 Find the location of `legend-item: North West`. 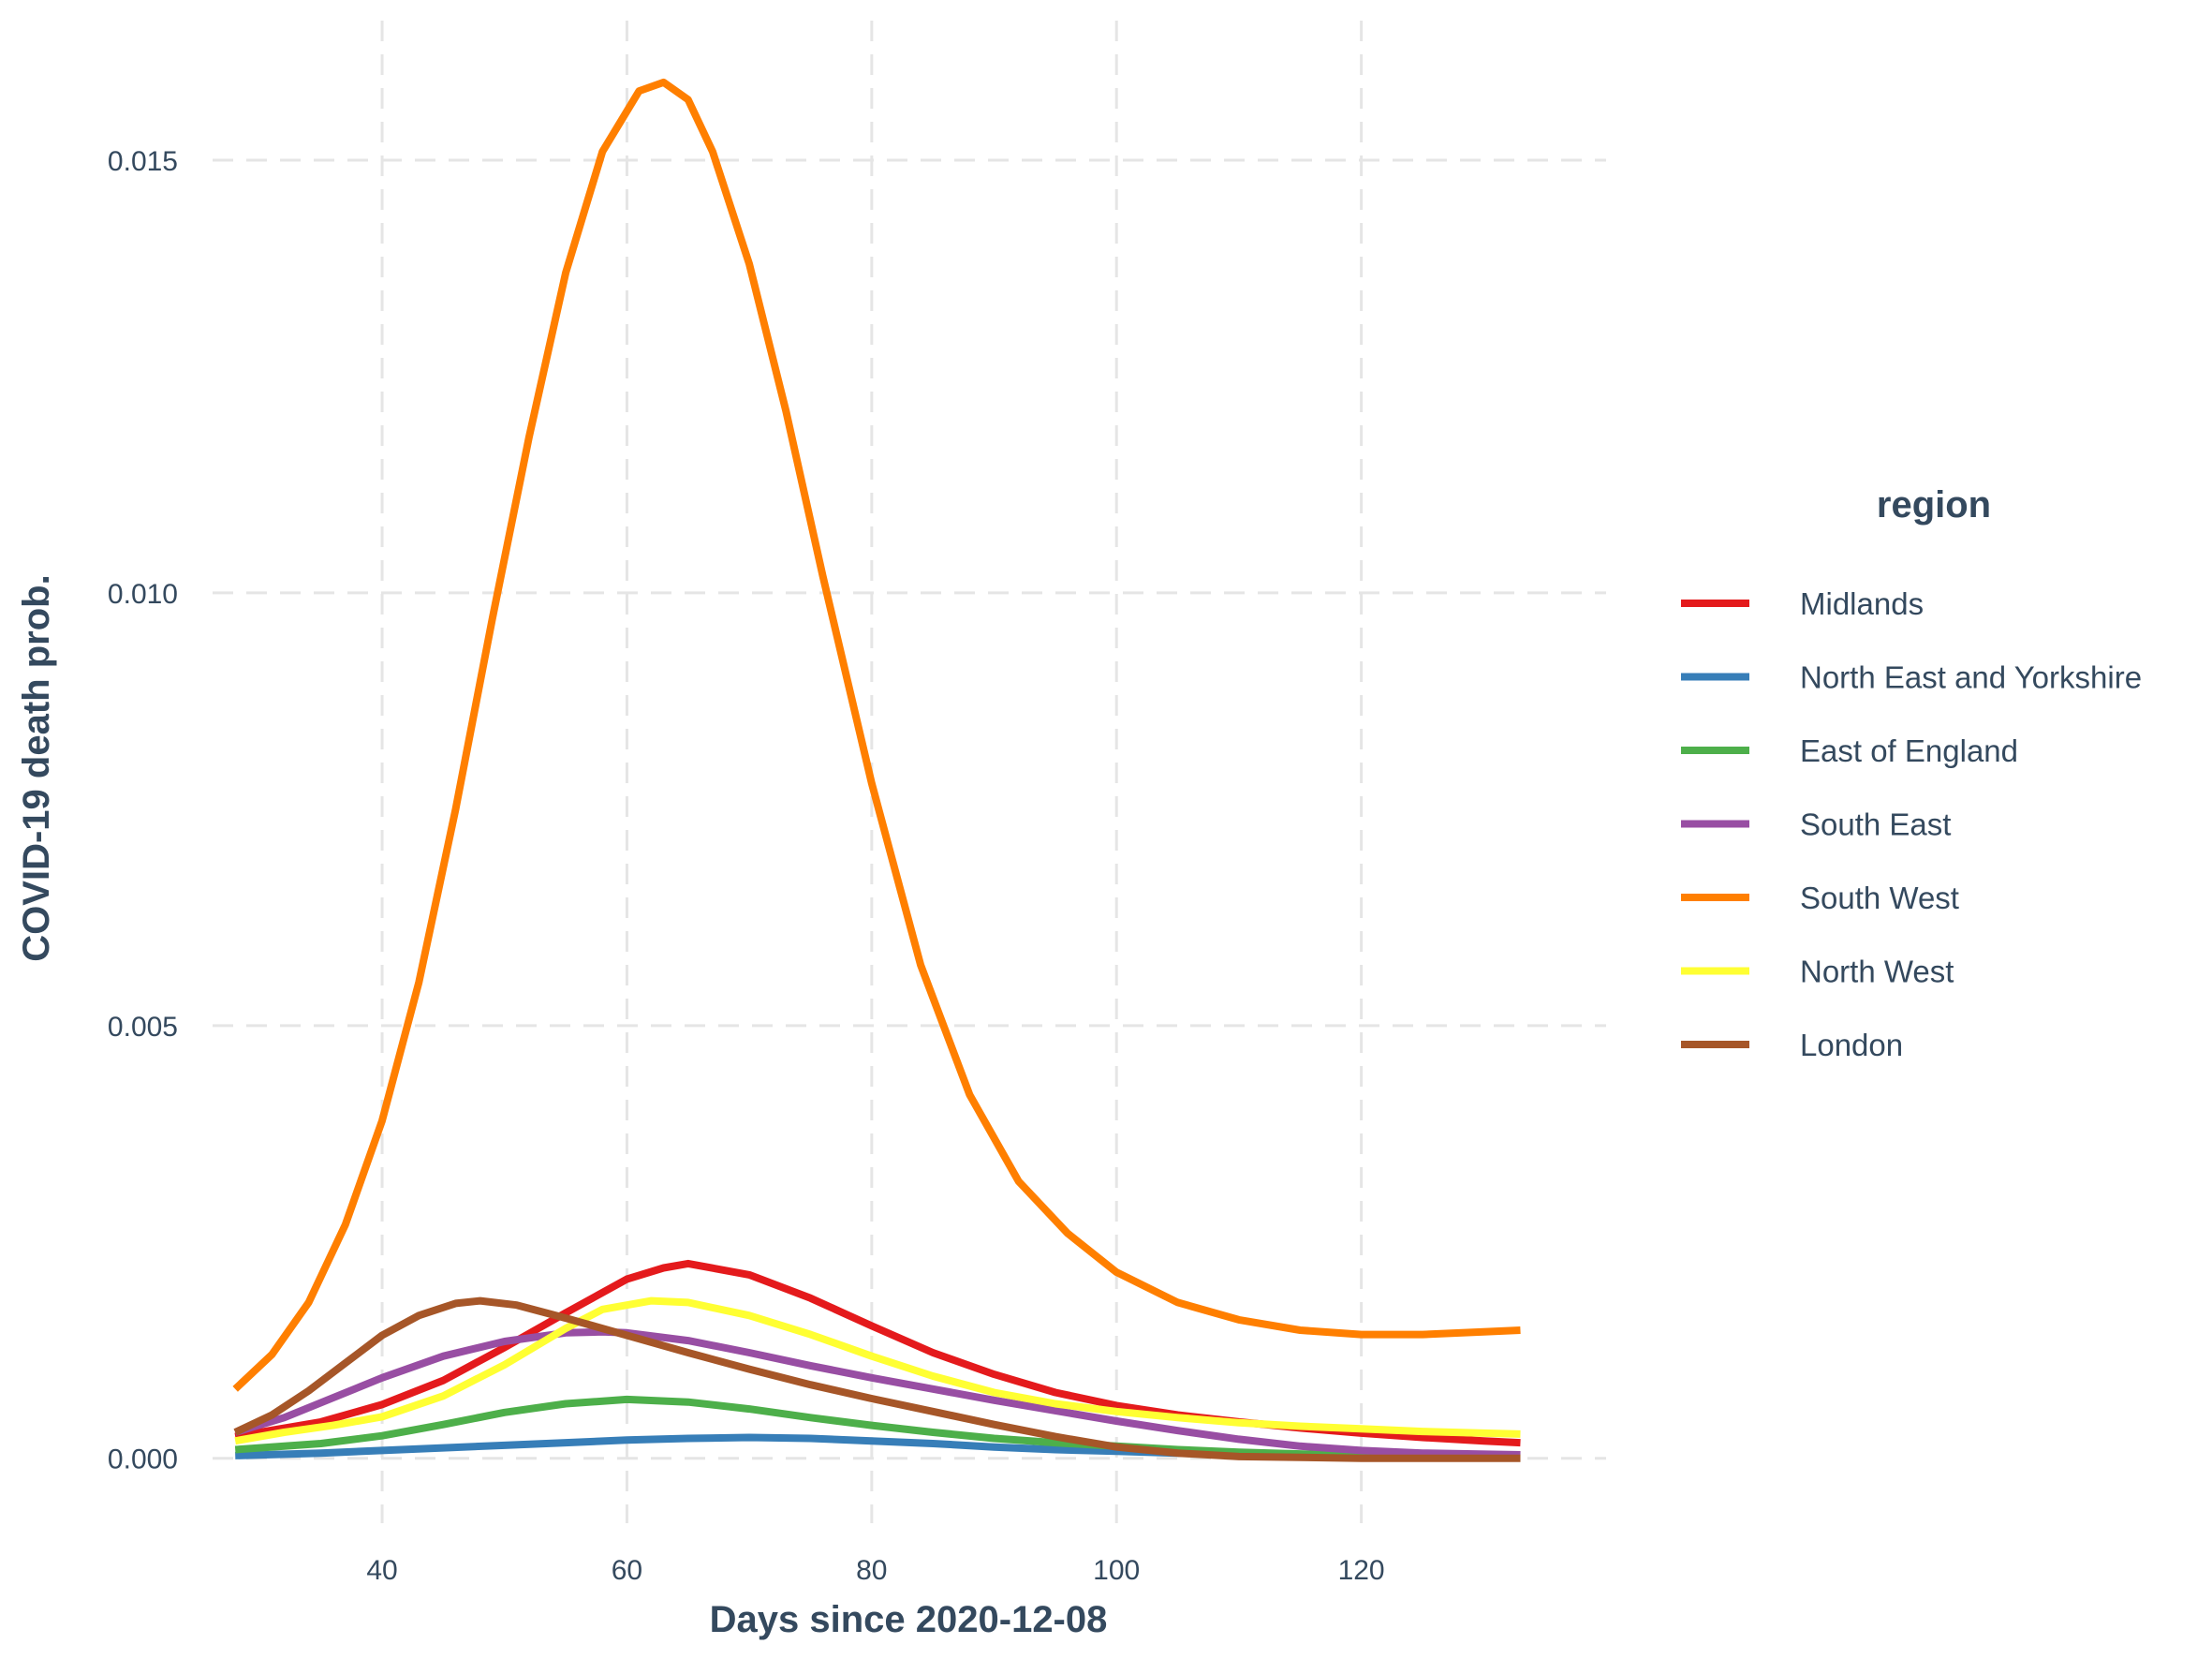

legend-item: North West is located at coordinates (1818, 972).